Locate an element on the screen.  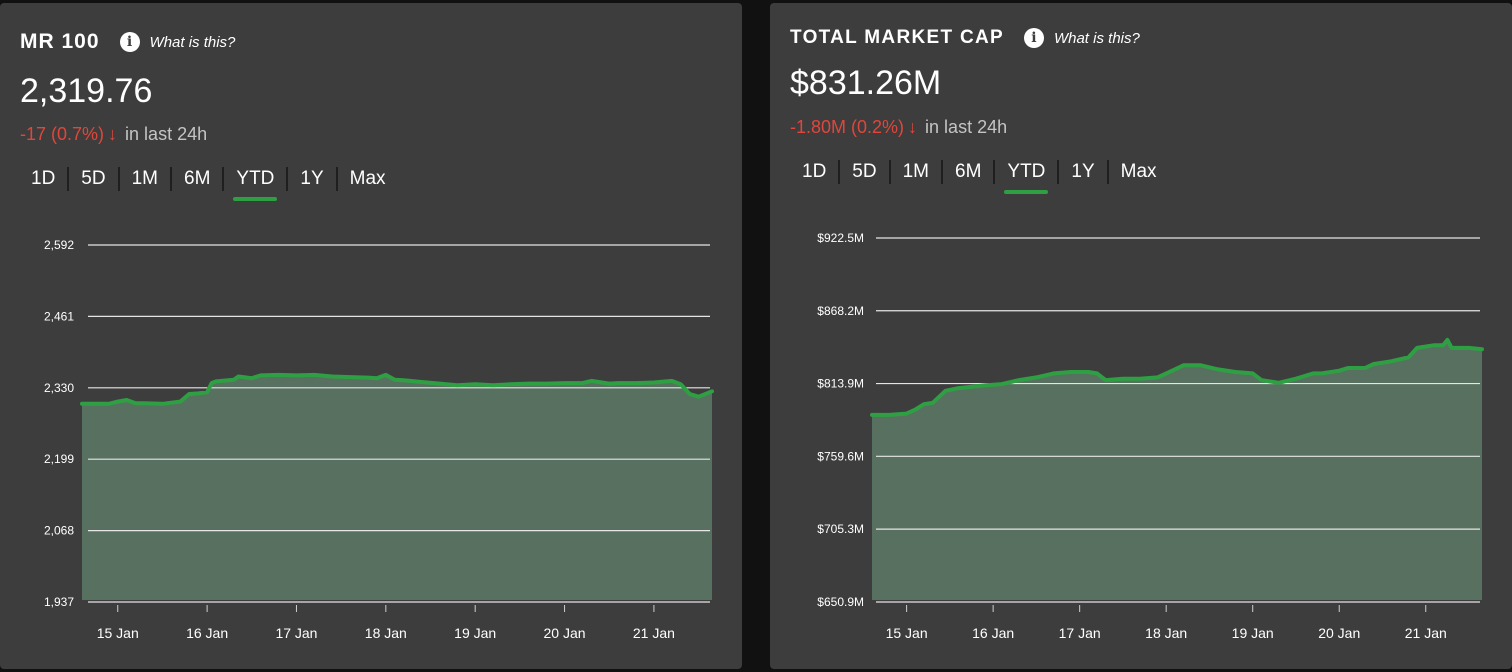
index-change-row: -17 (0.7%) ↓ in last 24h is located at coordinates (113, 134).